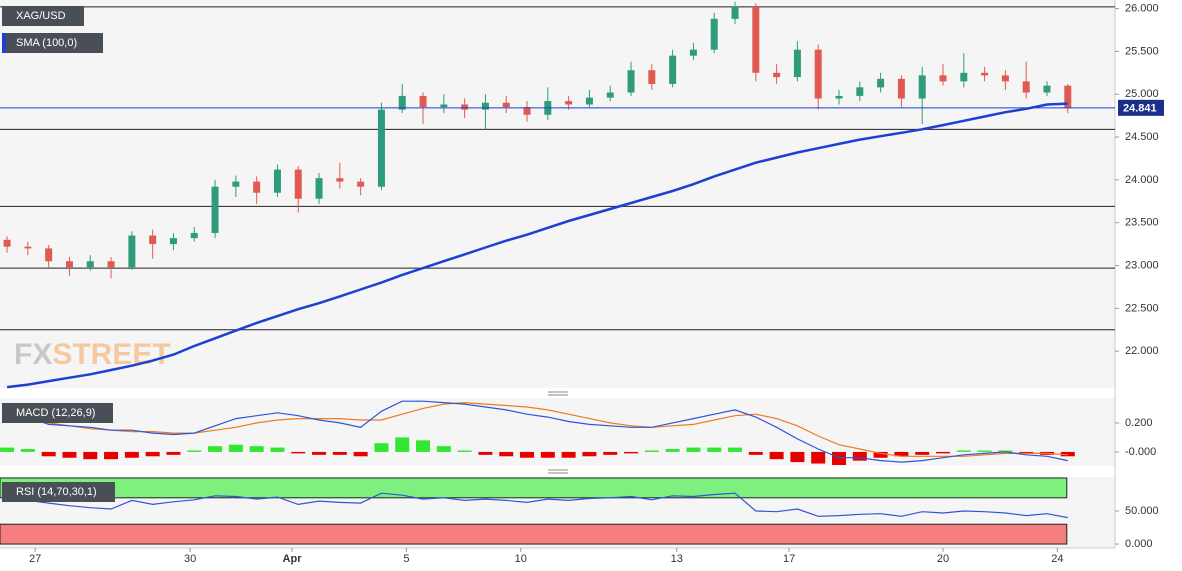  Describe the element at coordinates (41, 16) in the screenshot. I see `symbol-label: XAG/USD` at that location.